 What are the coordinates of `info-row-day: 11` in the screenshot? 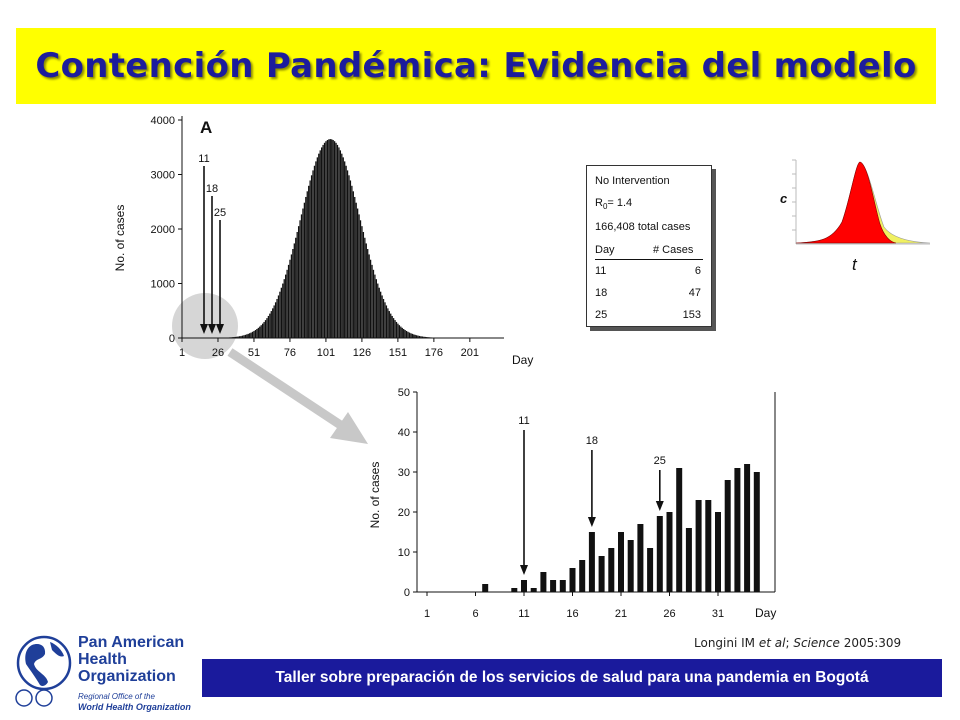 It's located at (601, 271).